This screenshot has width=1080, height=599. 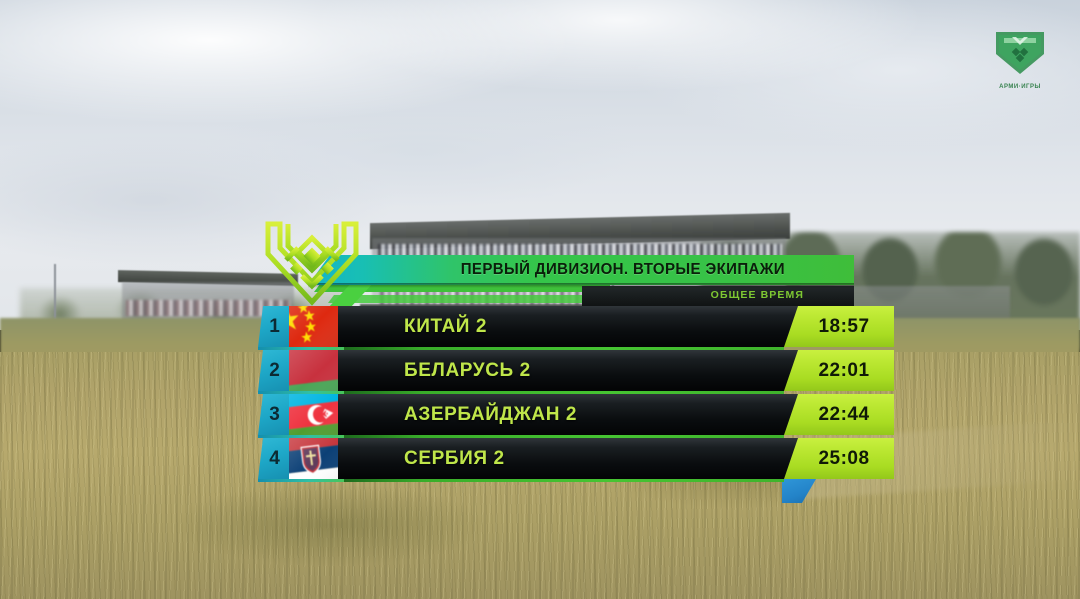 I want to click on rank-badge: 3, so click(x=274, y=414).